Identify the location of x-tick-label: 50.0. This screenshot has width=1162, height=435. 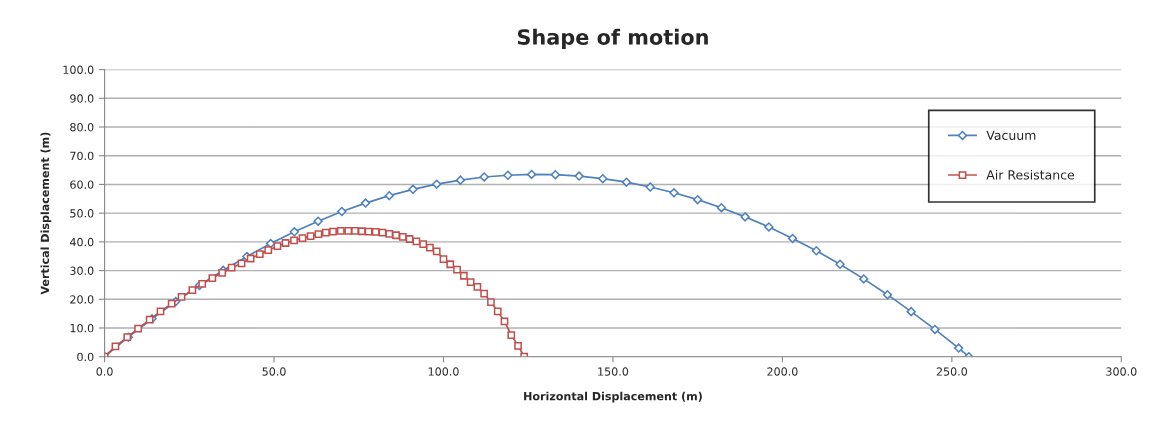
(274, 371).